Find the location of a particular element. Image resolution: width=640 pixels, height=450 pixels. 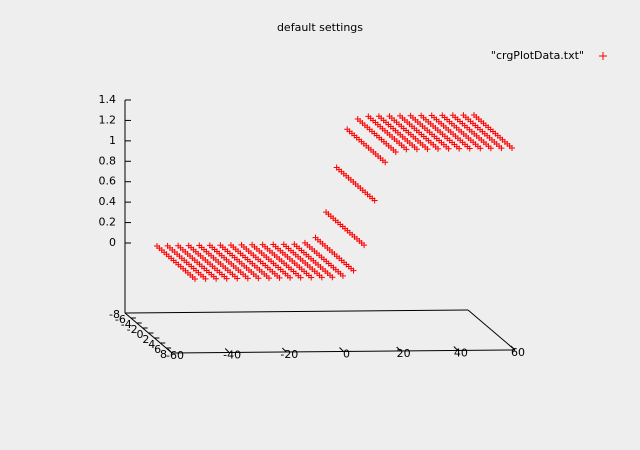

x-tick-label: 60 is located at coordinates (518, 352).